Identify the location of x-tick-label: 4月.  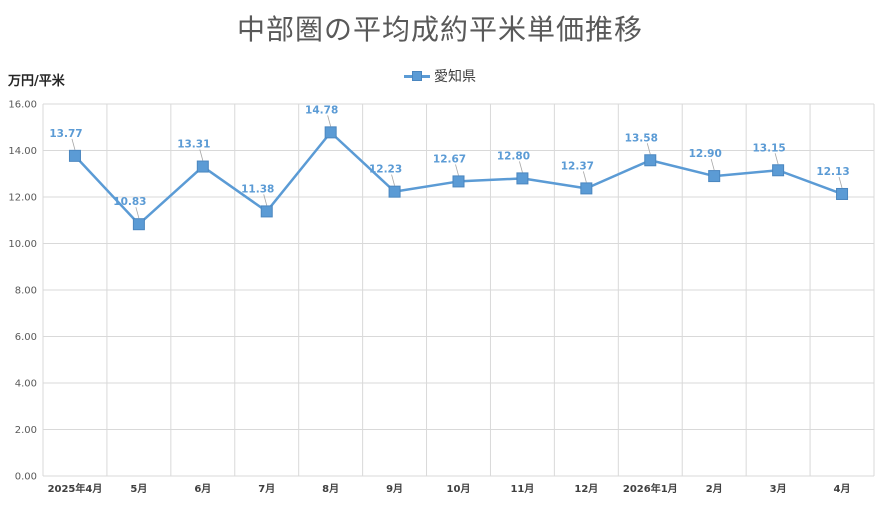
(842, 489).